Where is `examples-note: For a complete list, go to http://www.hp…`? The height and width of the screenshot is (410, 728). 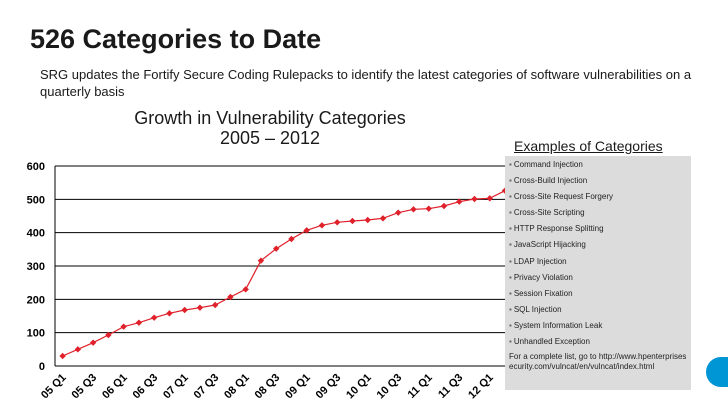 examples-note: For a complete list, go to http://www.hp… is located at coordinates (598, 361).